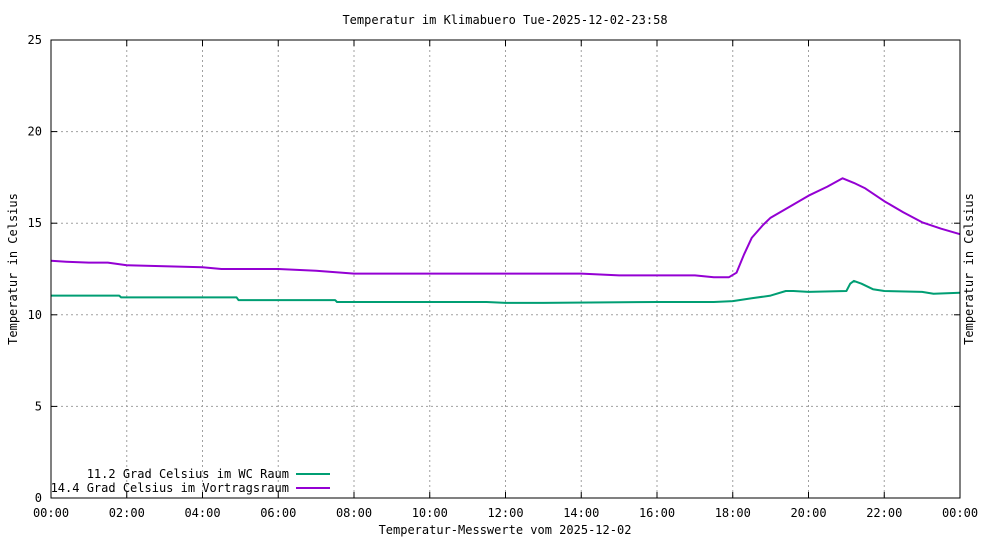  What do you see at coordinates (38, 498) in the screenshot?
I see `y-tick-label: 0` at bounding box center [38, 498].